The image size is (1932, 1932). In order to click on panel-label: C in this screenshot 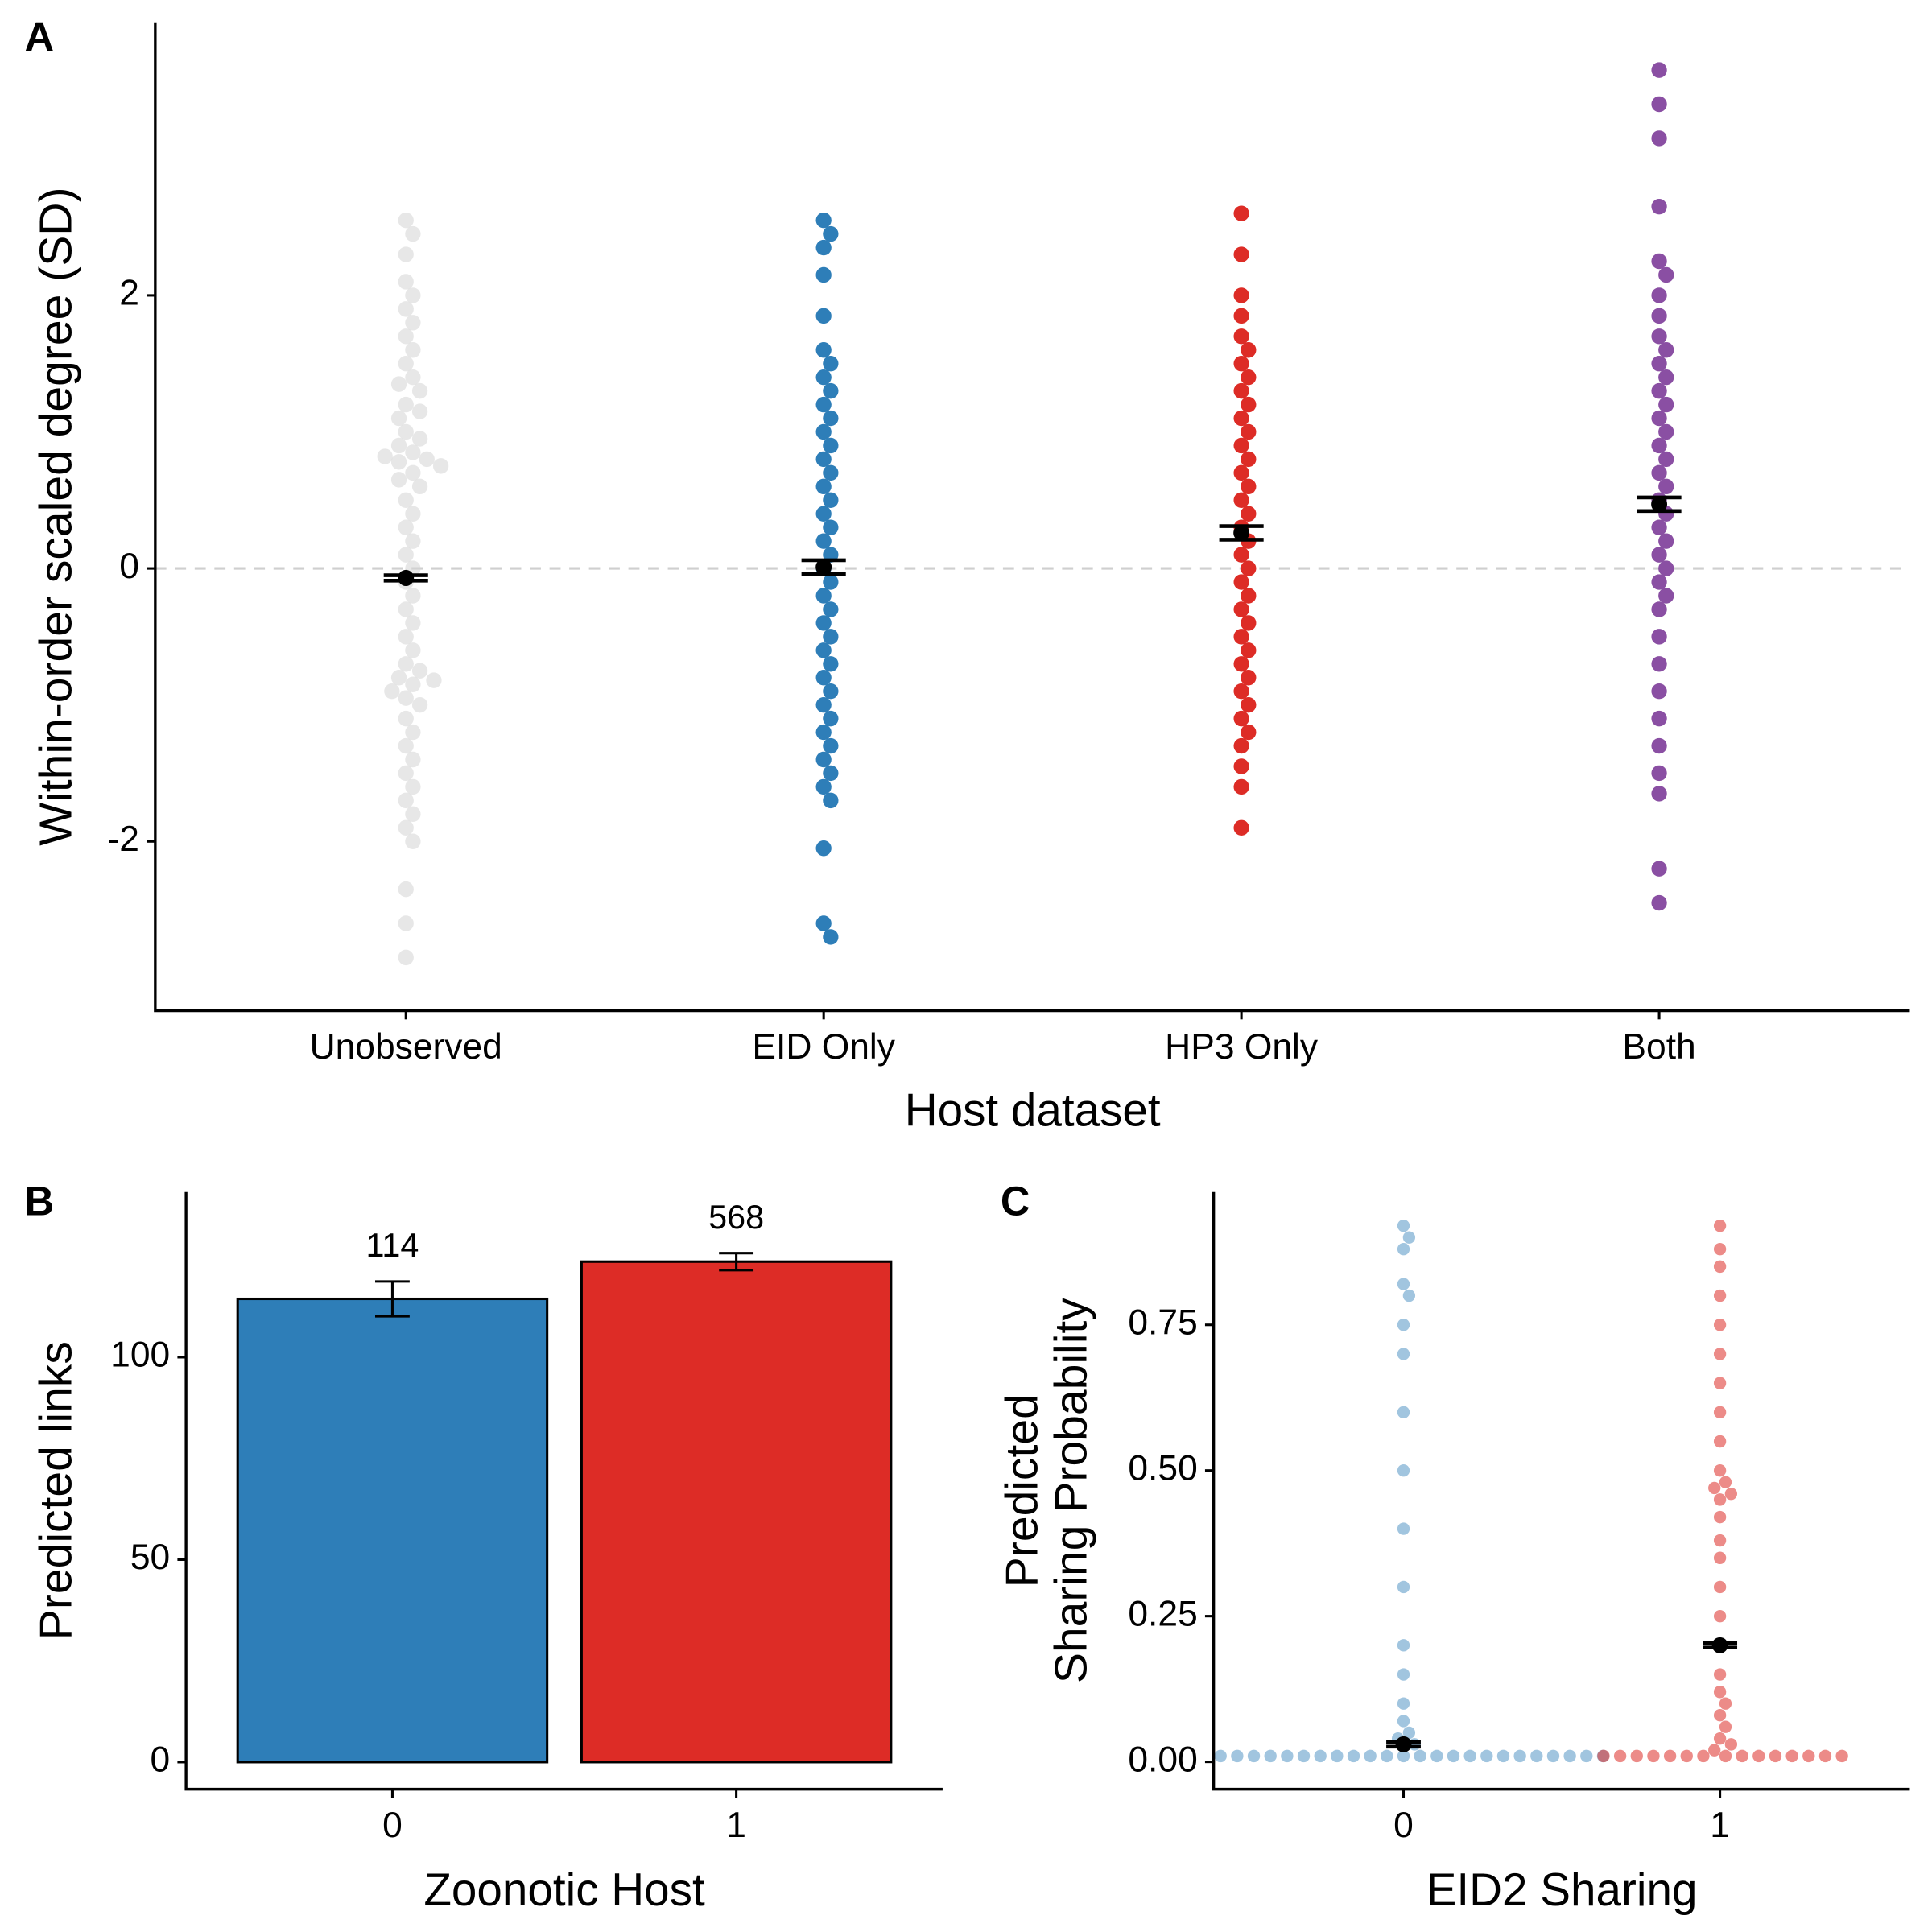, I will do `click(1015, 1201)`.